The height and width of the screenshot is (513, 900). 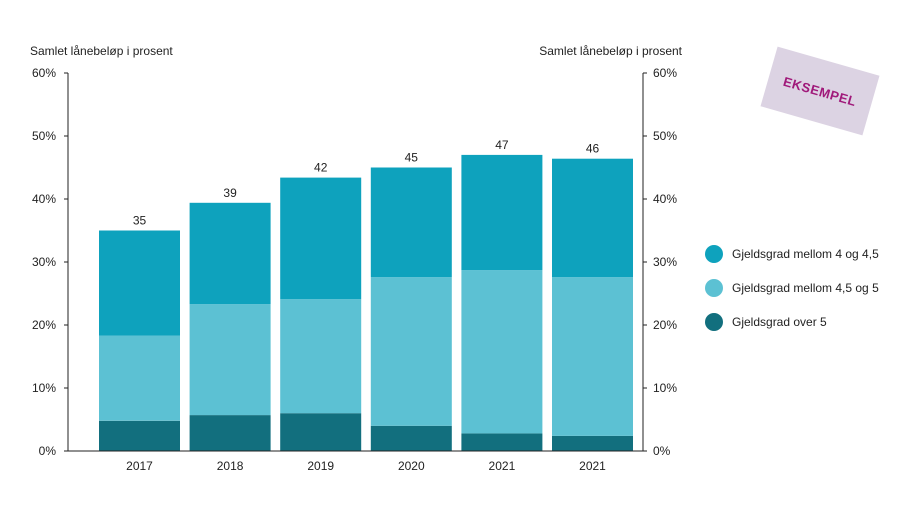 What do you see at coordinates (230, 193) in the screenshot?
I see `bar-total-label: 39` at bounding box center [230, 193].